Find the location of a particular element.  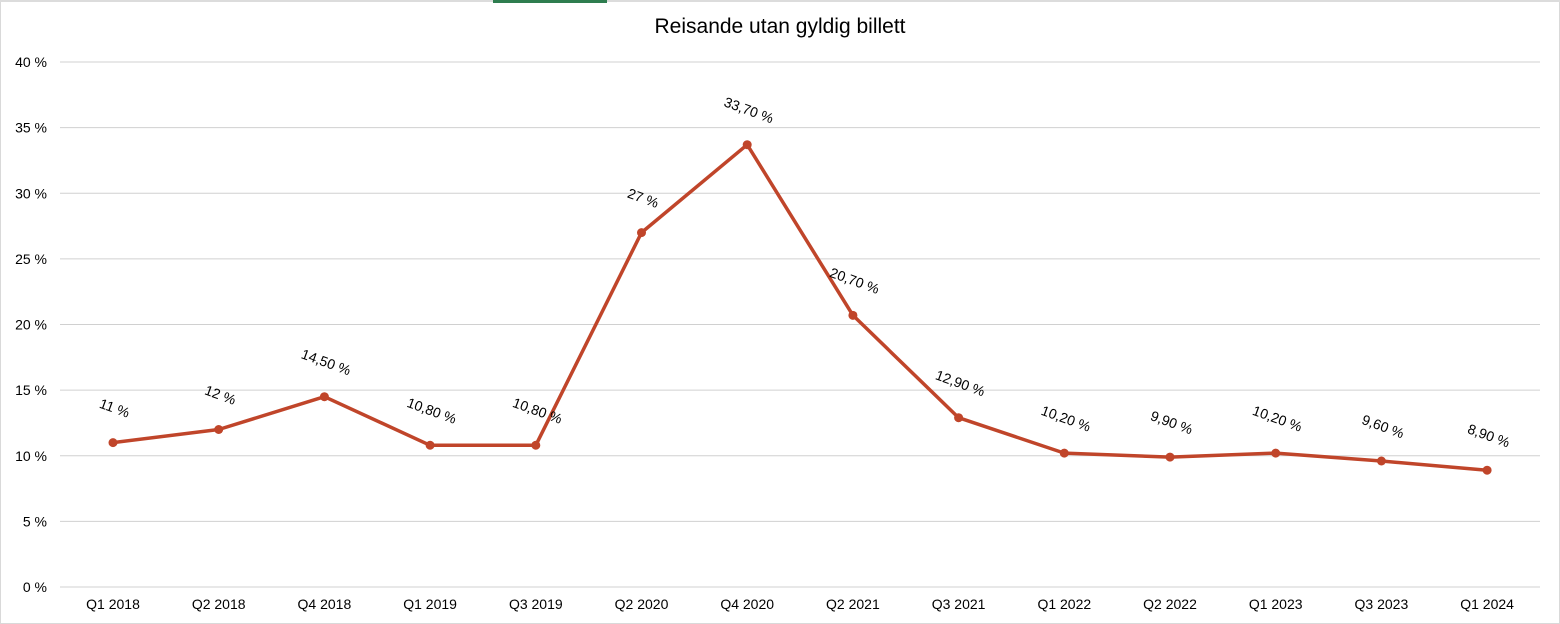

y-tick-label: 15 % is located at coordinates (31, 390).